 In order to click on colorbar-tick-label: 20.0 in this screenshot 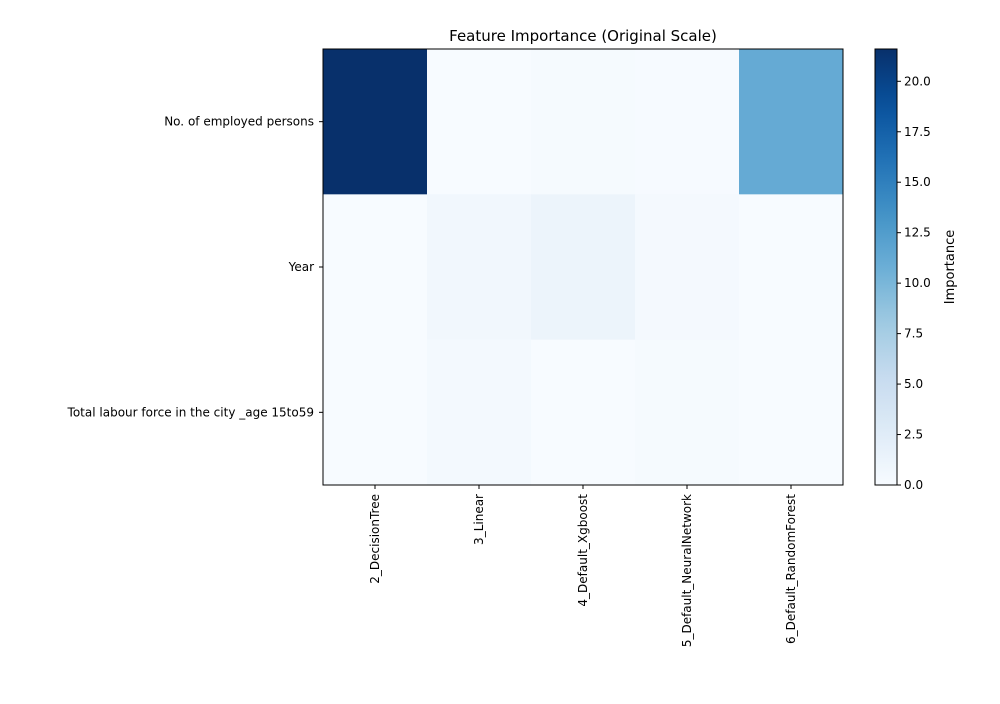, I will do `click(917, 81)`.